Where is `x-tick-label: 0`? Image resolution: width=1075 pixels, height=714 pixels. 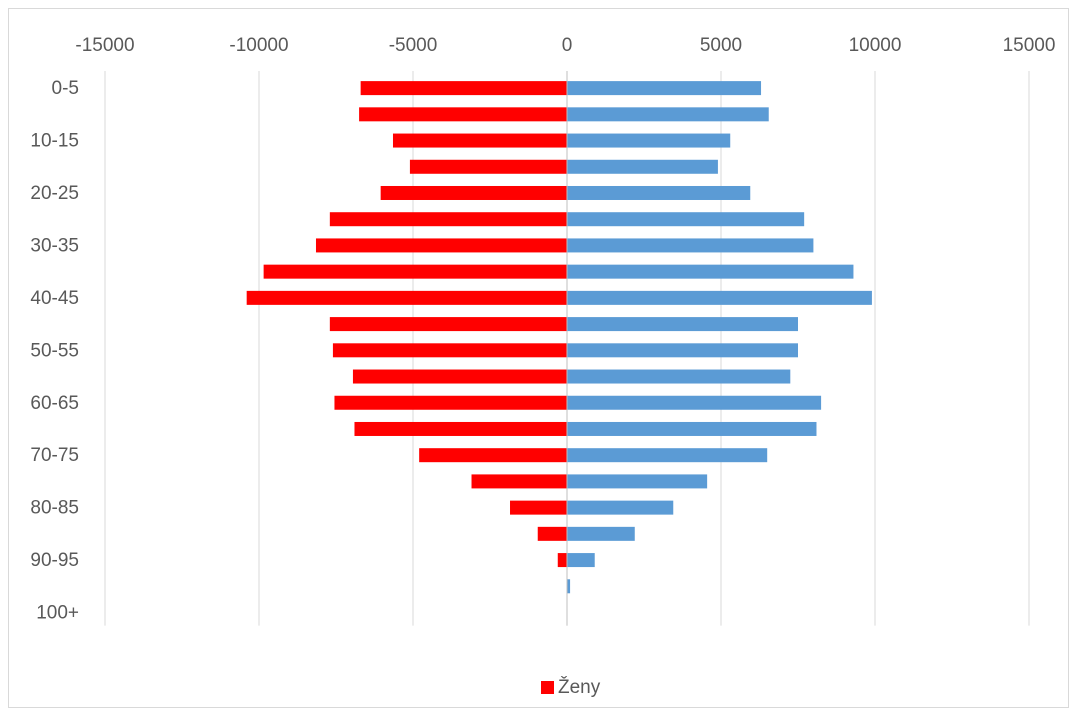
x-tick-label: 0 is located at coordinates (567, 45).